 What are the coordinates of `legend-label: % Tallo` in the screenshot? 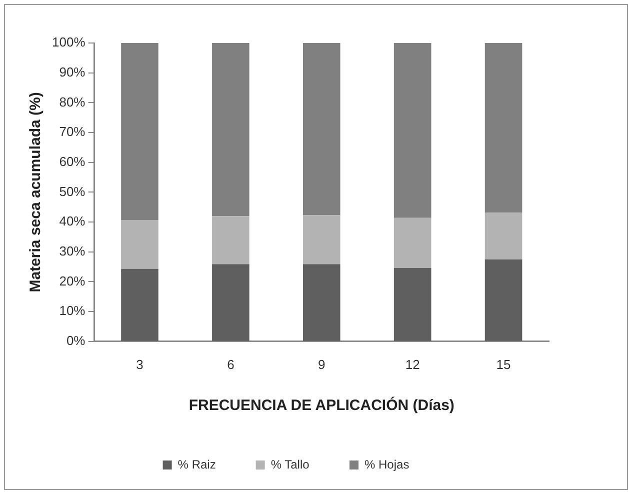 It's located at (290, 464).